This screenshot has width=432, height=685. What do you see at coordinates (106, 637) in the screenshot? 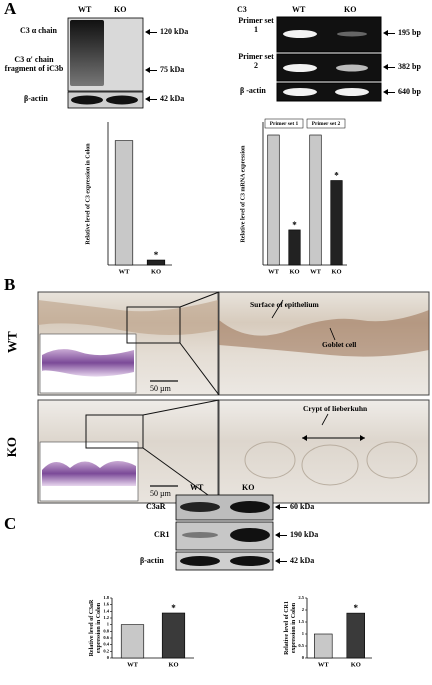
I see `y-tick-label: 0.6` at bounding box center [106, 637].